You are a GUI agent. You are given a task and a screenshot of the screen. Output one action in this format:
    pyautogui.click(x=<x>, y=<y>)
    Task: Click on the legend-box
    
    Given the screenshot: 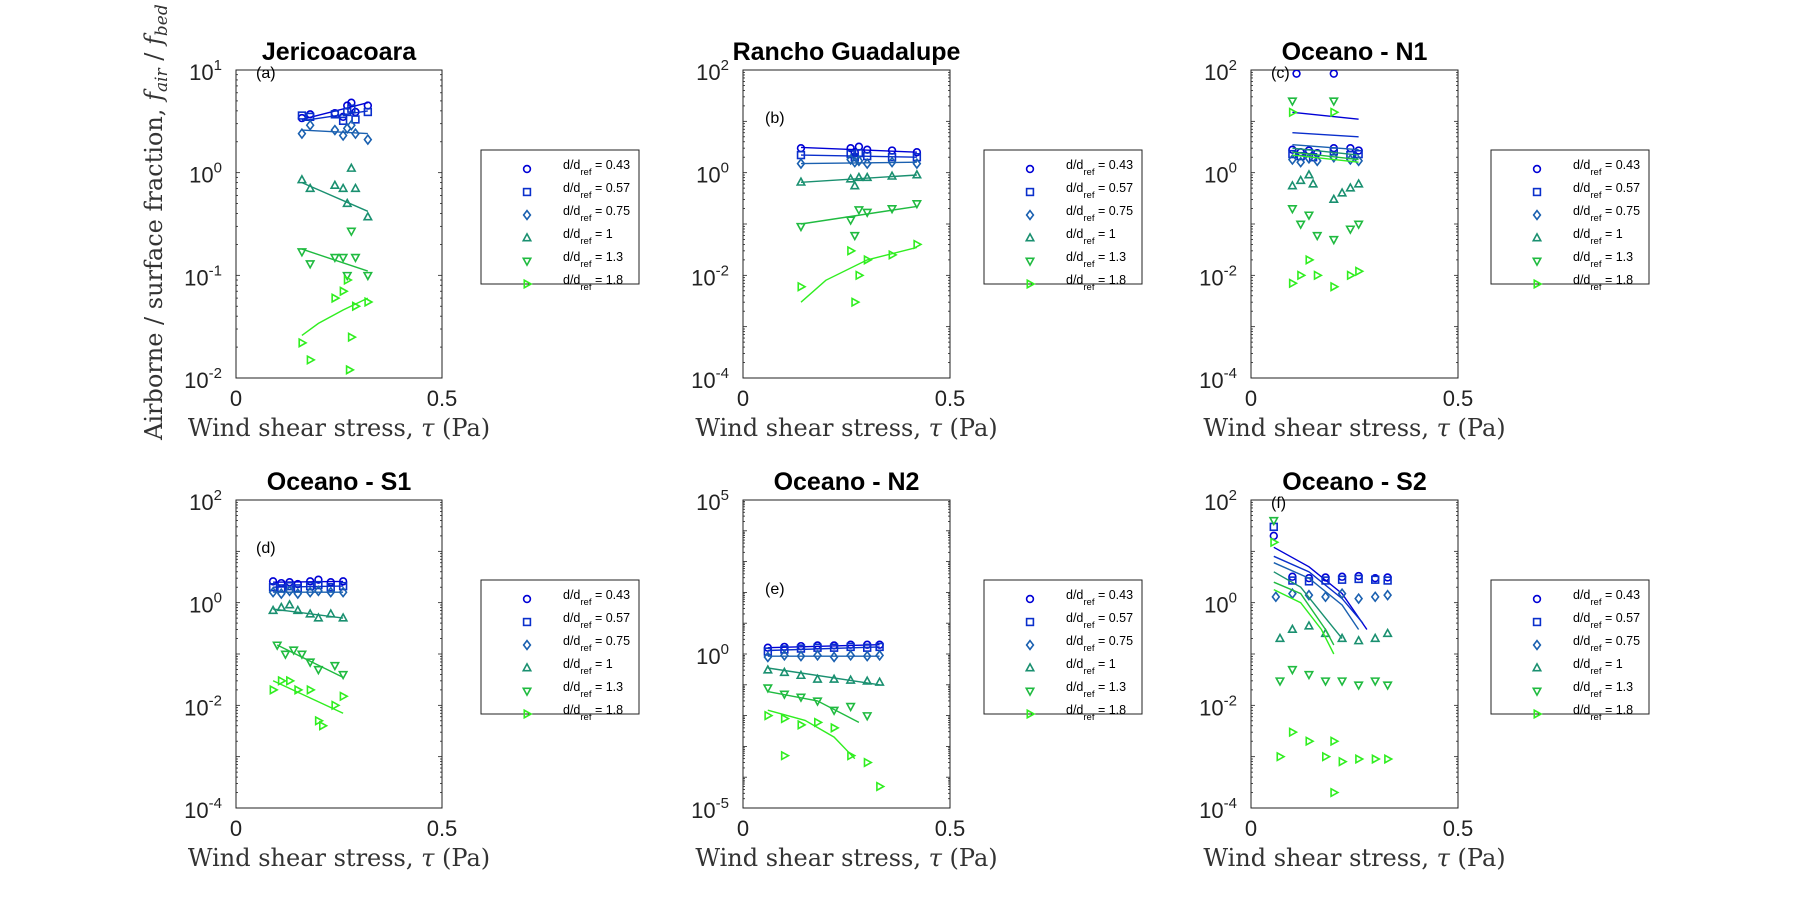 What is the action you would take?
    pyautogui.click(x=560, y=217)
    